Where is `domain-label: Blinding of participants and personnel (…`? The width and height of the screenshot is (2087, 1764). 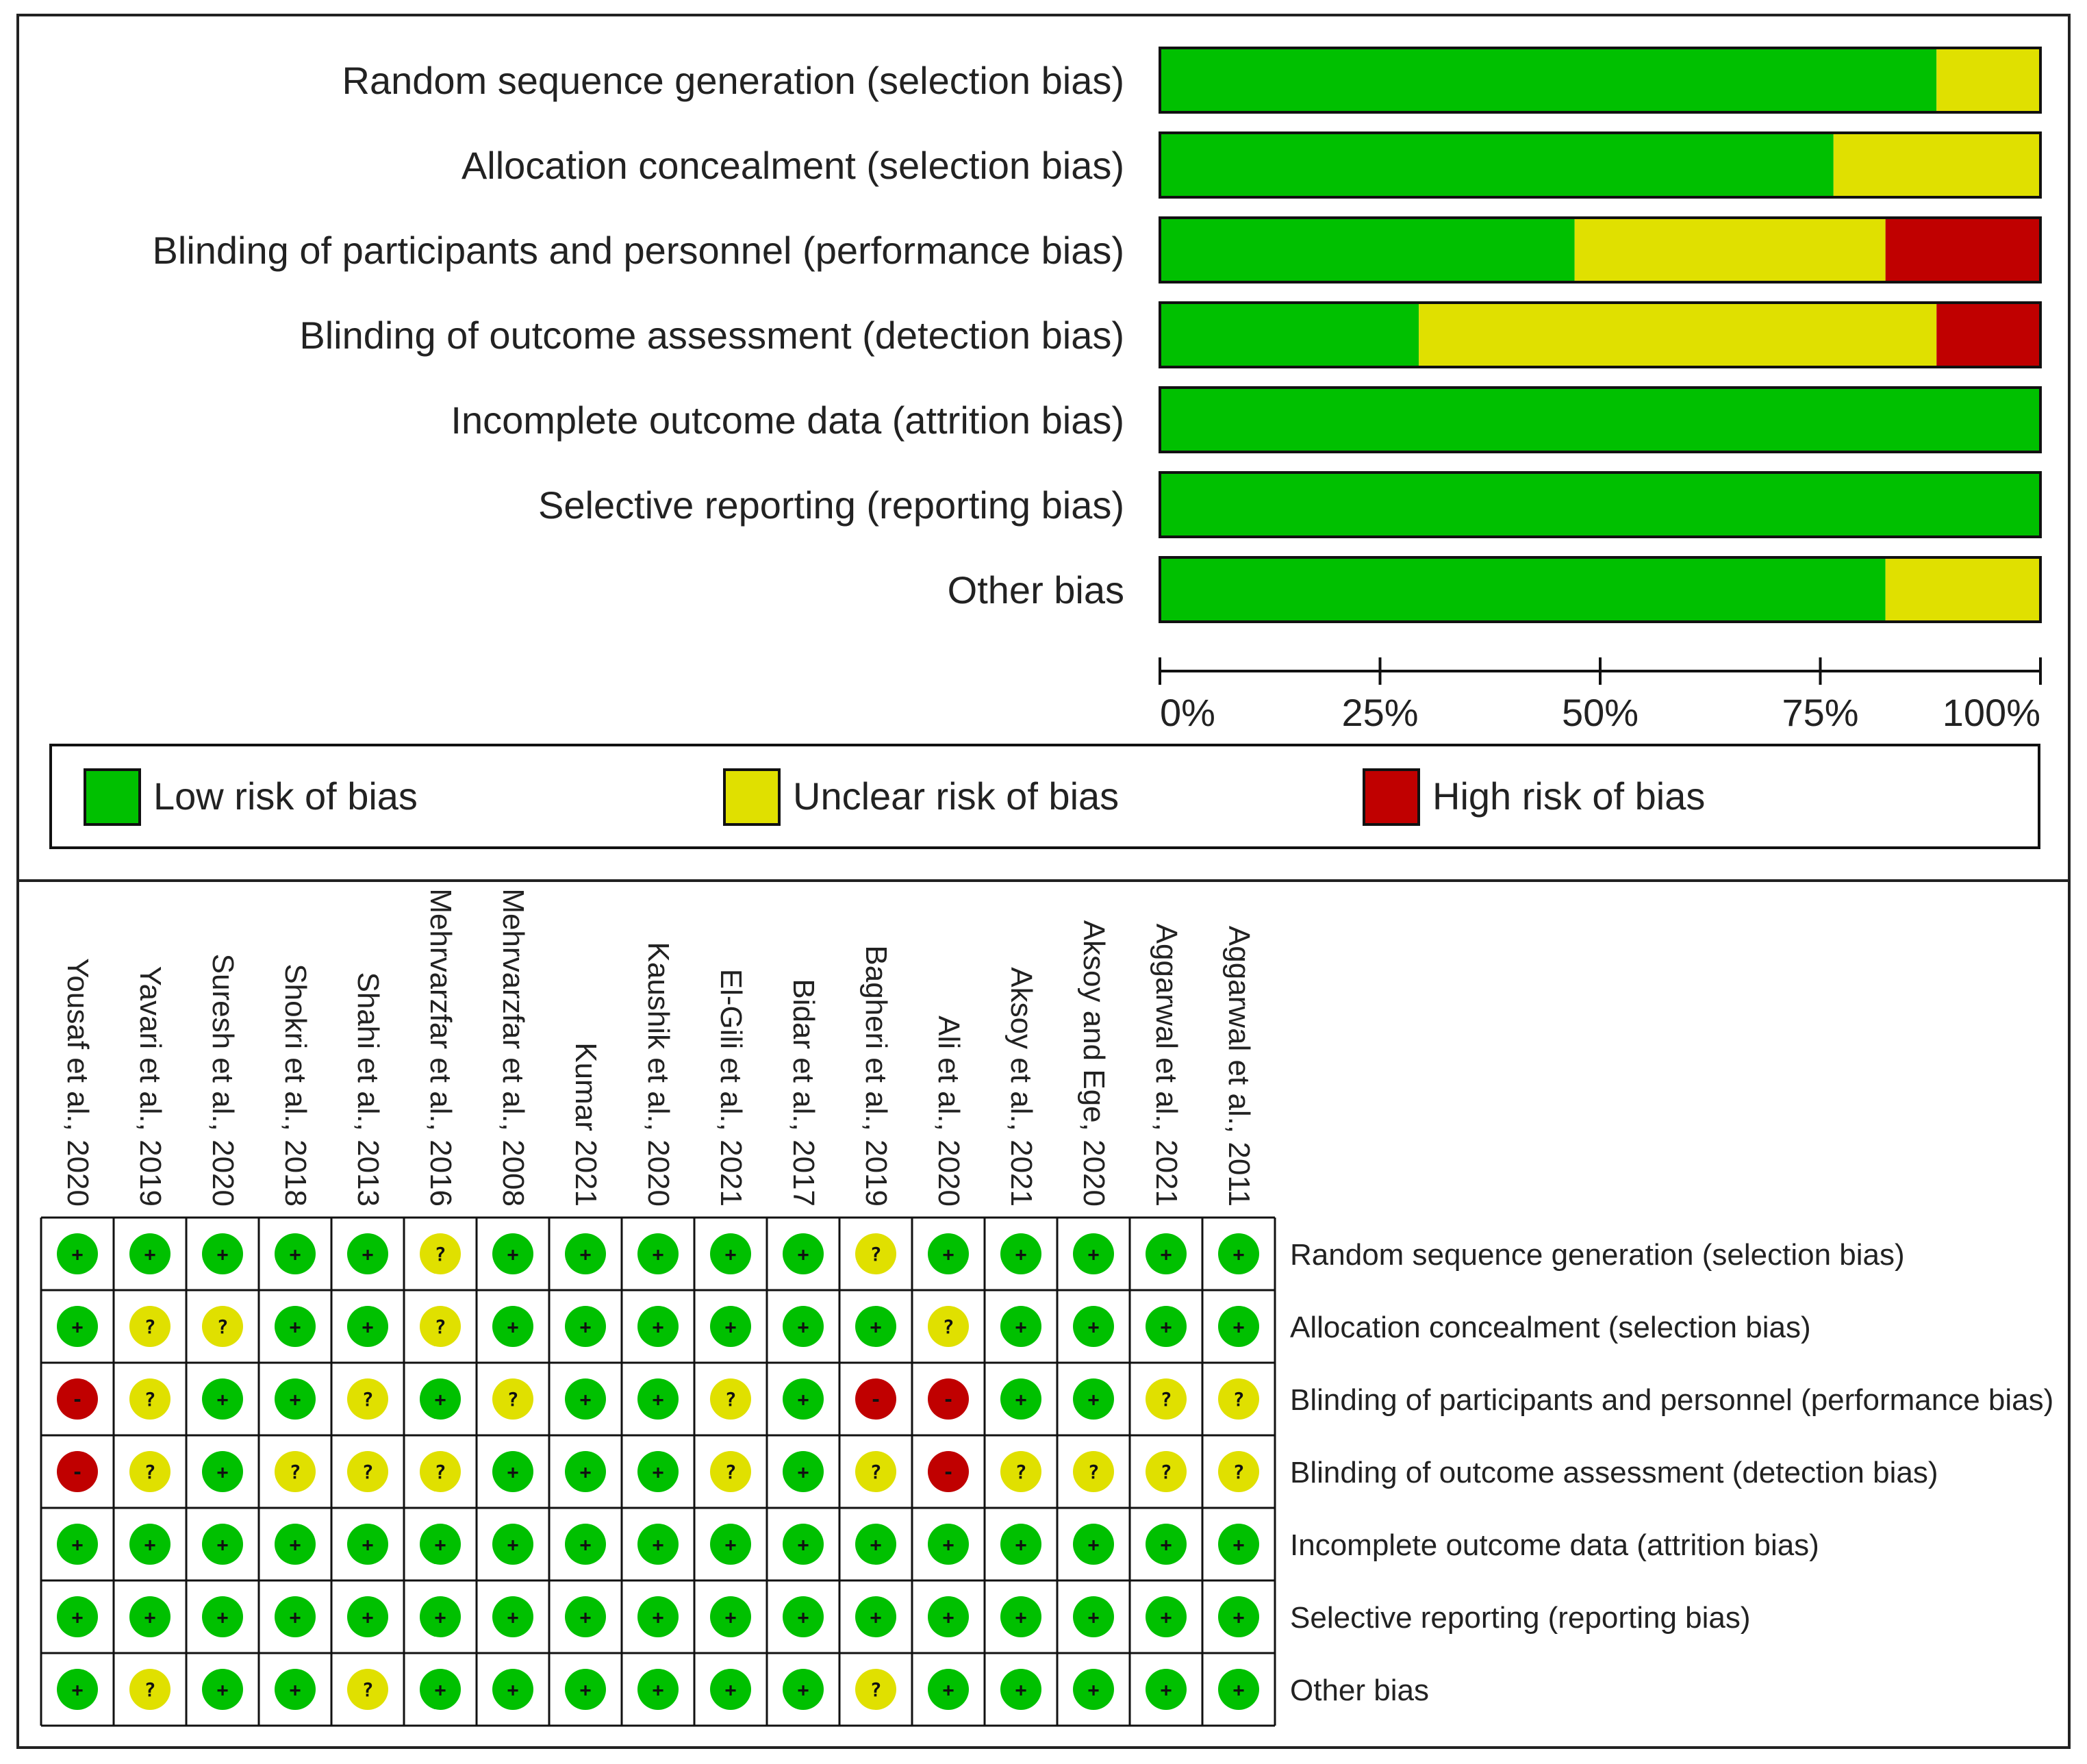
domain-label: Blinding of participants and personnel (… is located at coordinates (1671, 1400).